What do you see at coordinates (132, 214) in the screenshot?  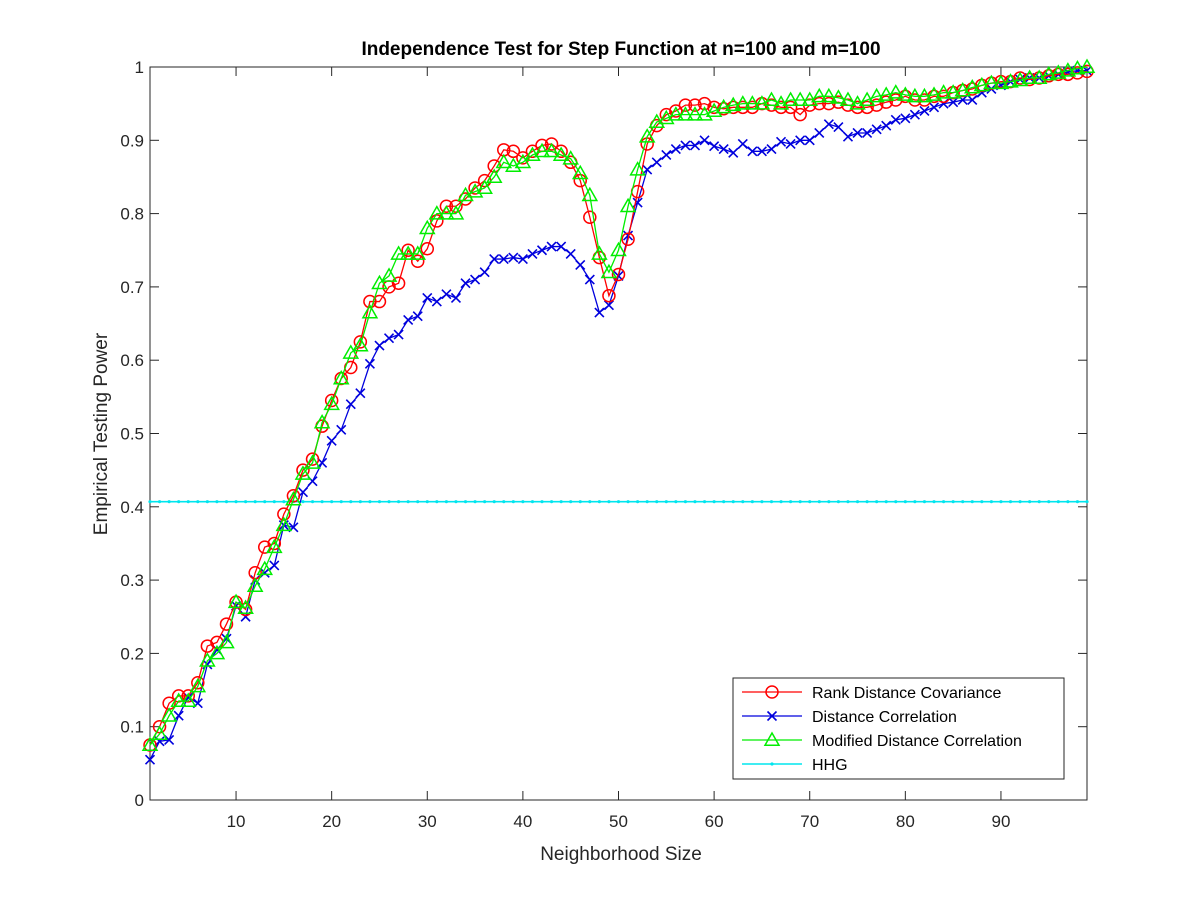 I see `y-tick-label: 0.8` at bounding box center [132, 214].